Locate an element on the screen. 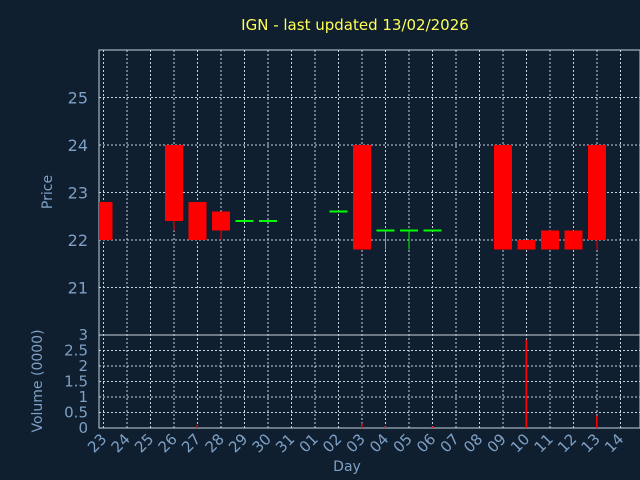  volume-tick-label: 1 is located at coordinates (83, 397).